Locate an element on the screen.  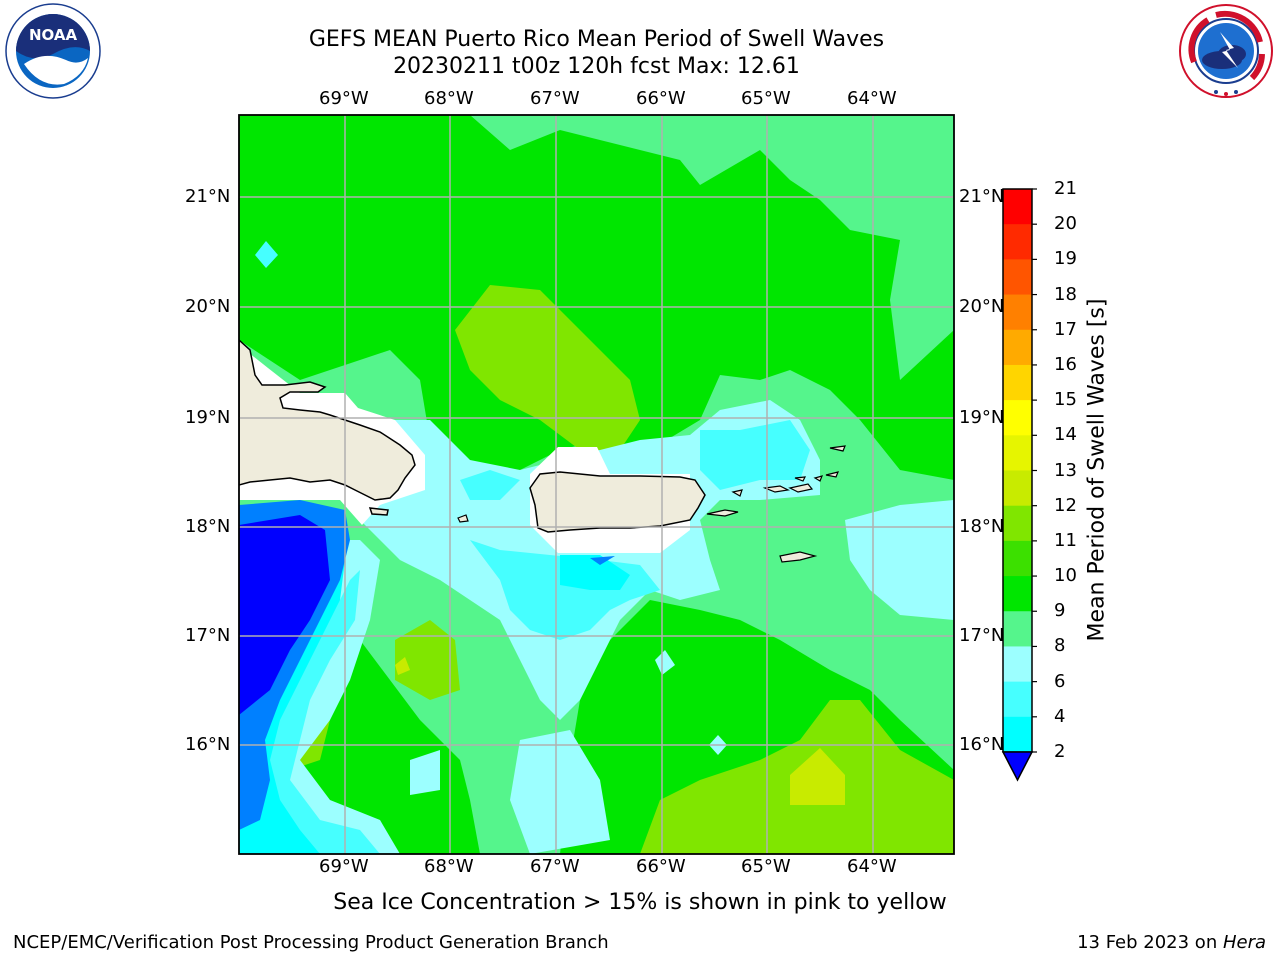
colorbar-tick-label: 4 is located at coordinates (1059, 717).